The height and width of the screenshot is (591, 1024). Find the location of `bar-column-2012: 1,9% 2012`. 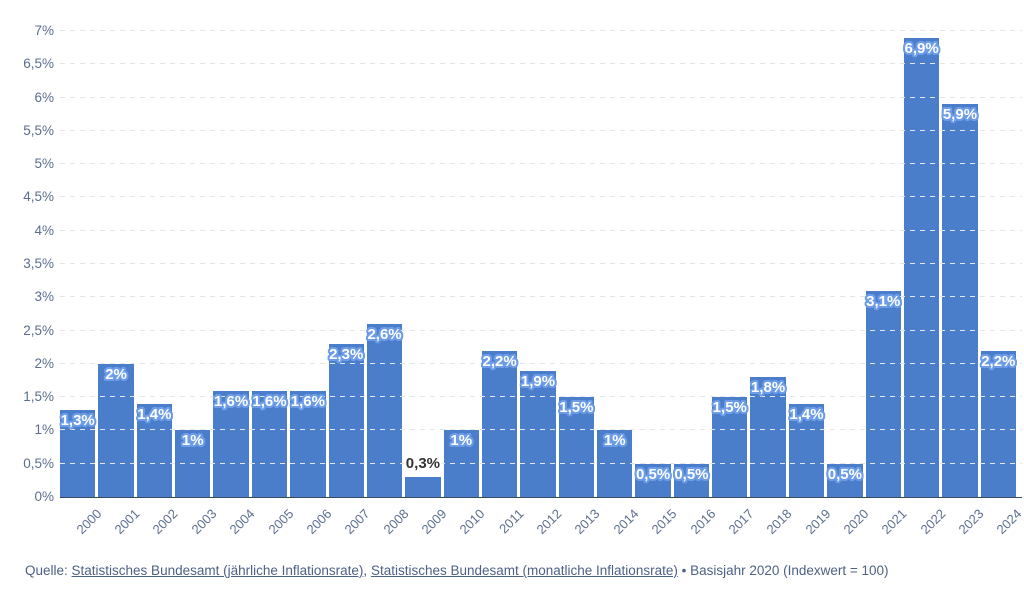

bar-column-2012: 1,9% 2012 is located at coordinates (542, 284).